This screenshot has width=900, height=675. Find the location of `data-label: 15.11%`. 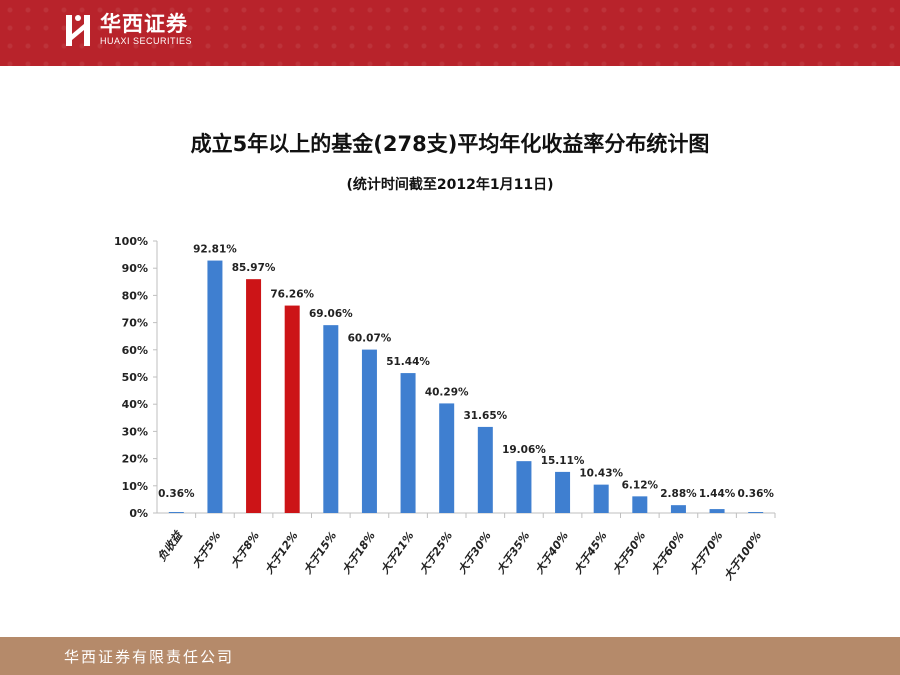

data-label: 15.11% is located at coordinates (563, 461).